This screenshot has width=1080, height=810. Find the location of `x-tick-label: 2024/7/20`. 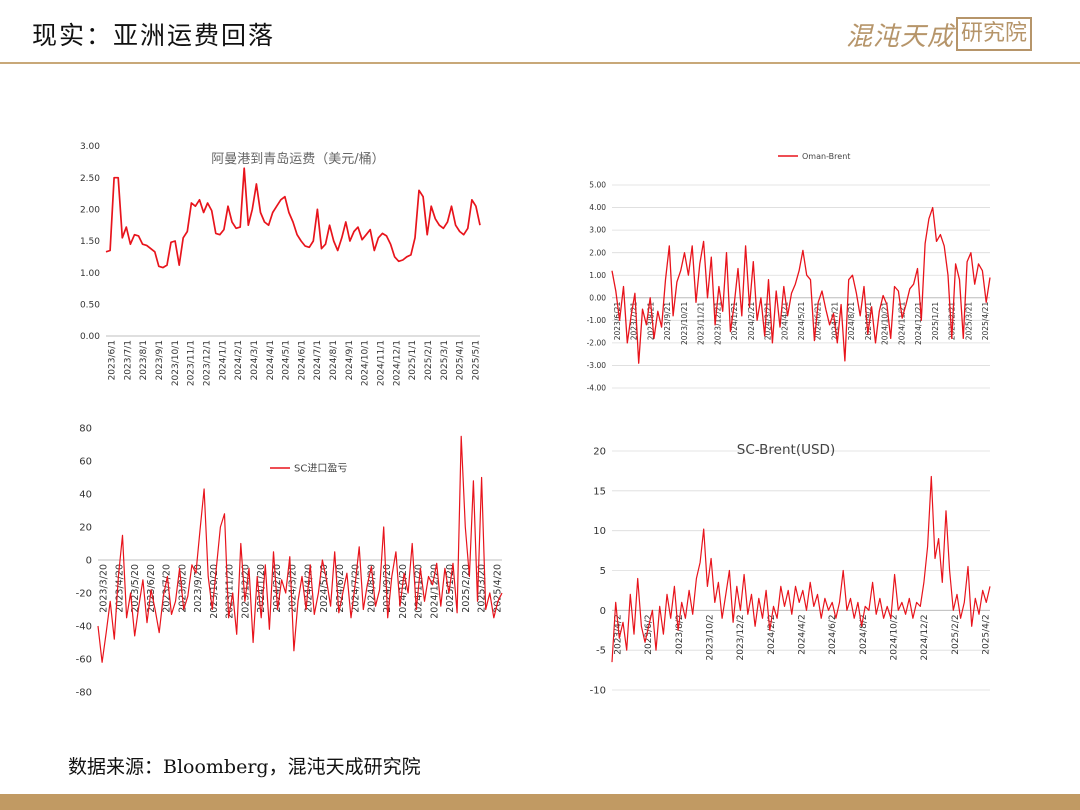

x-tick-label: 2024/7/20 is located at coordinates (356, 588).